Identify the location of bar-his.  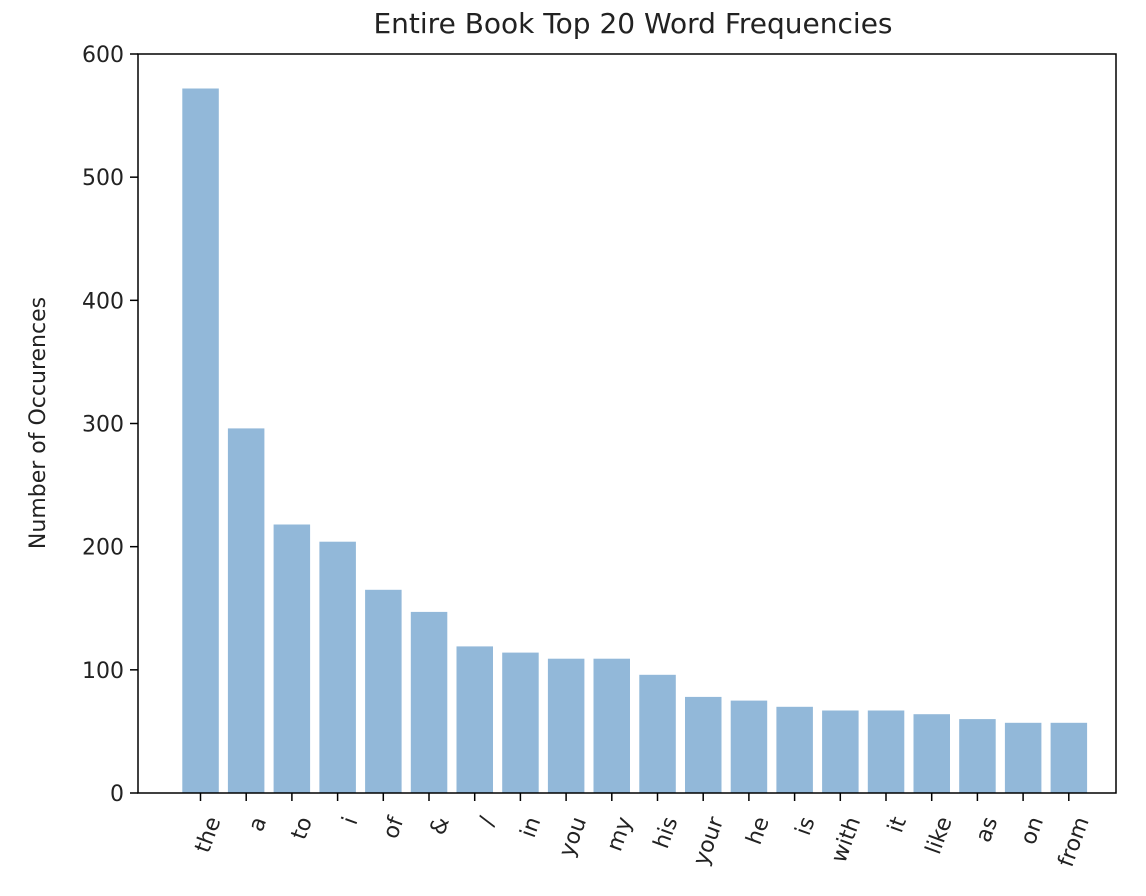
(657, 733).